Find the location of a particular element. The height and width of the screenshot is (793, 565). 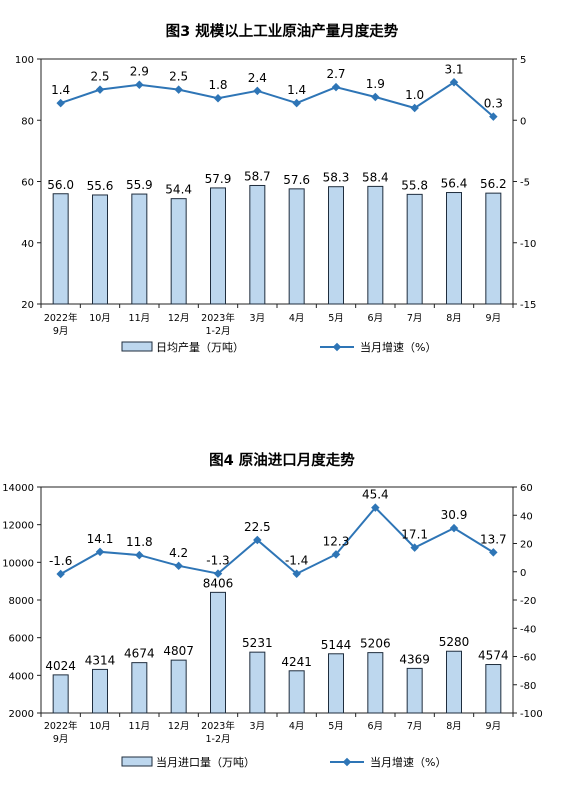

x-axis-category-label: 4月 is located at coordinates (297, 318).